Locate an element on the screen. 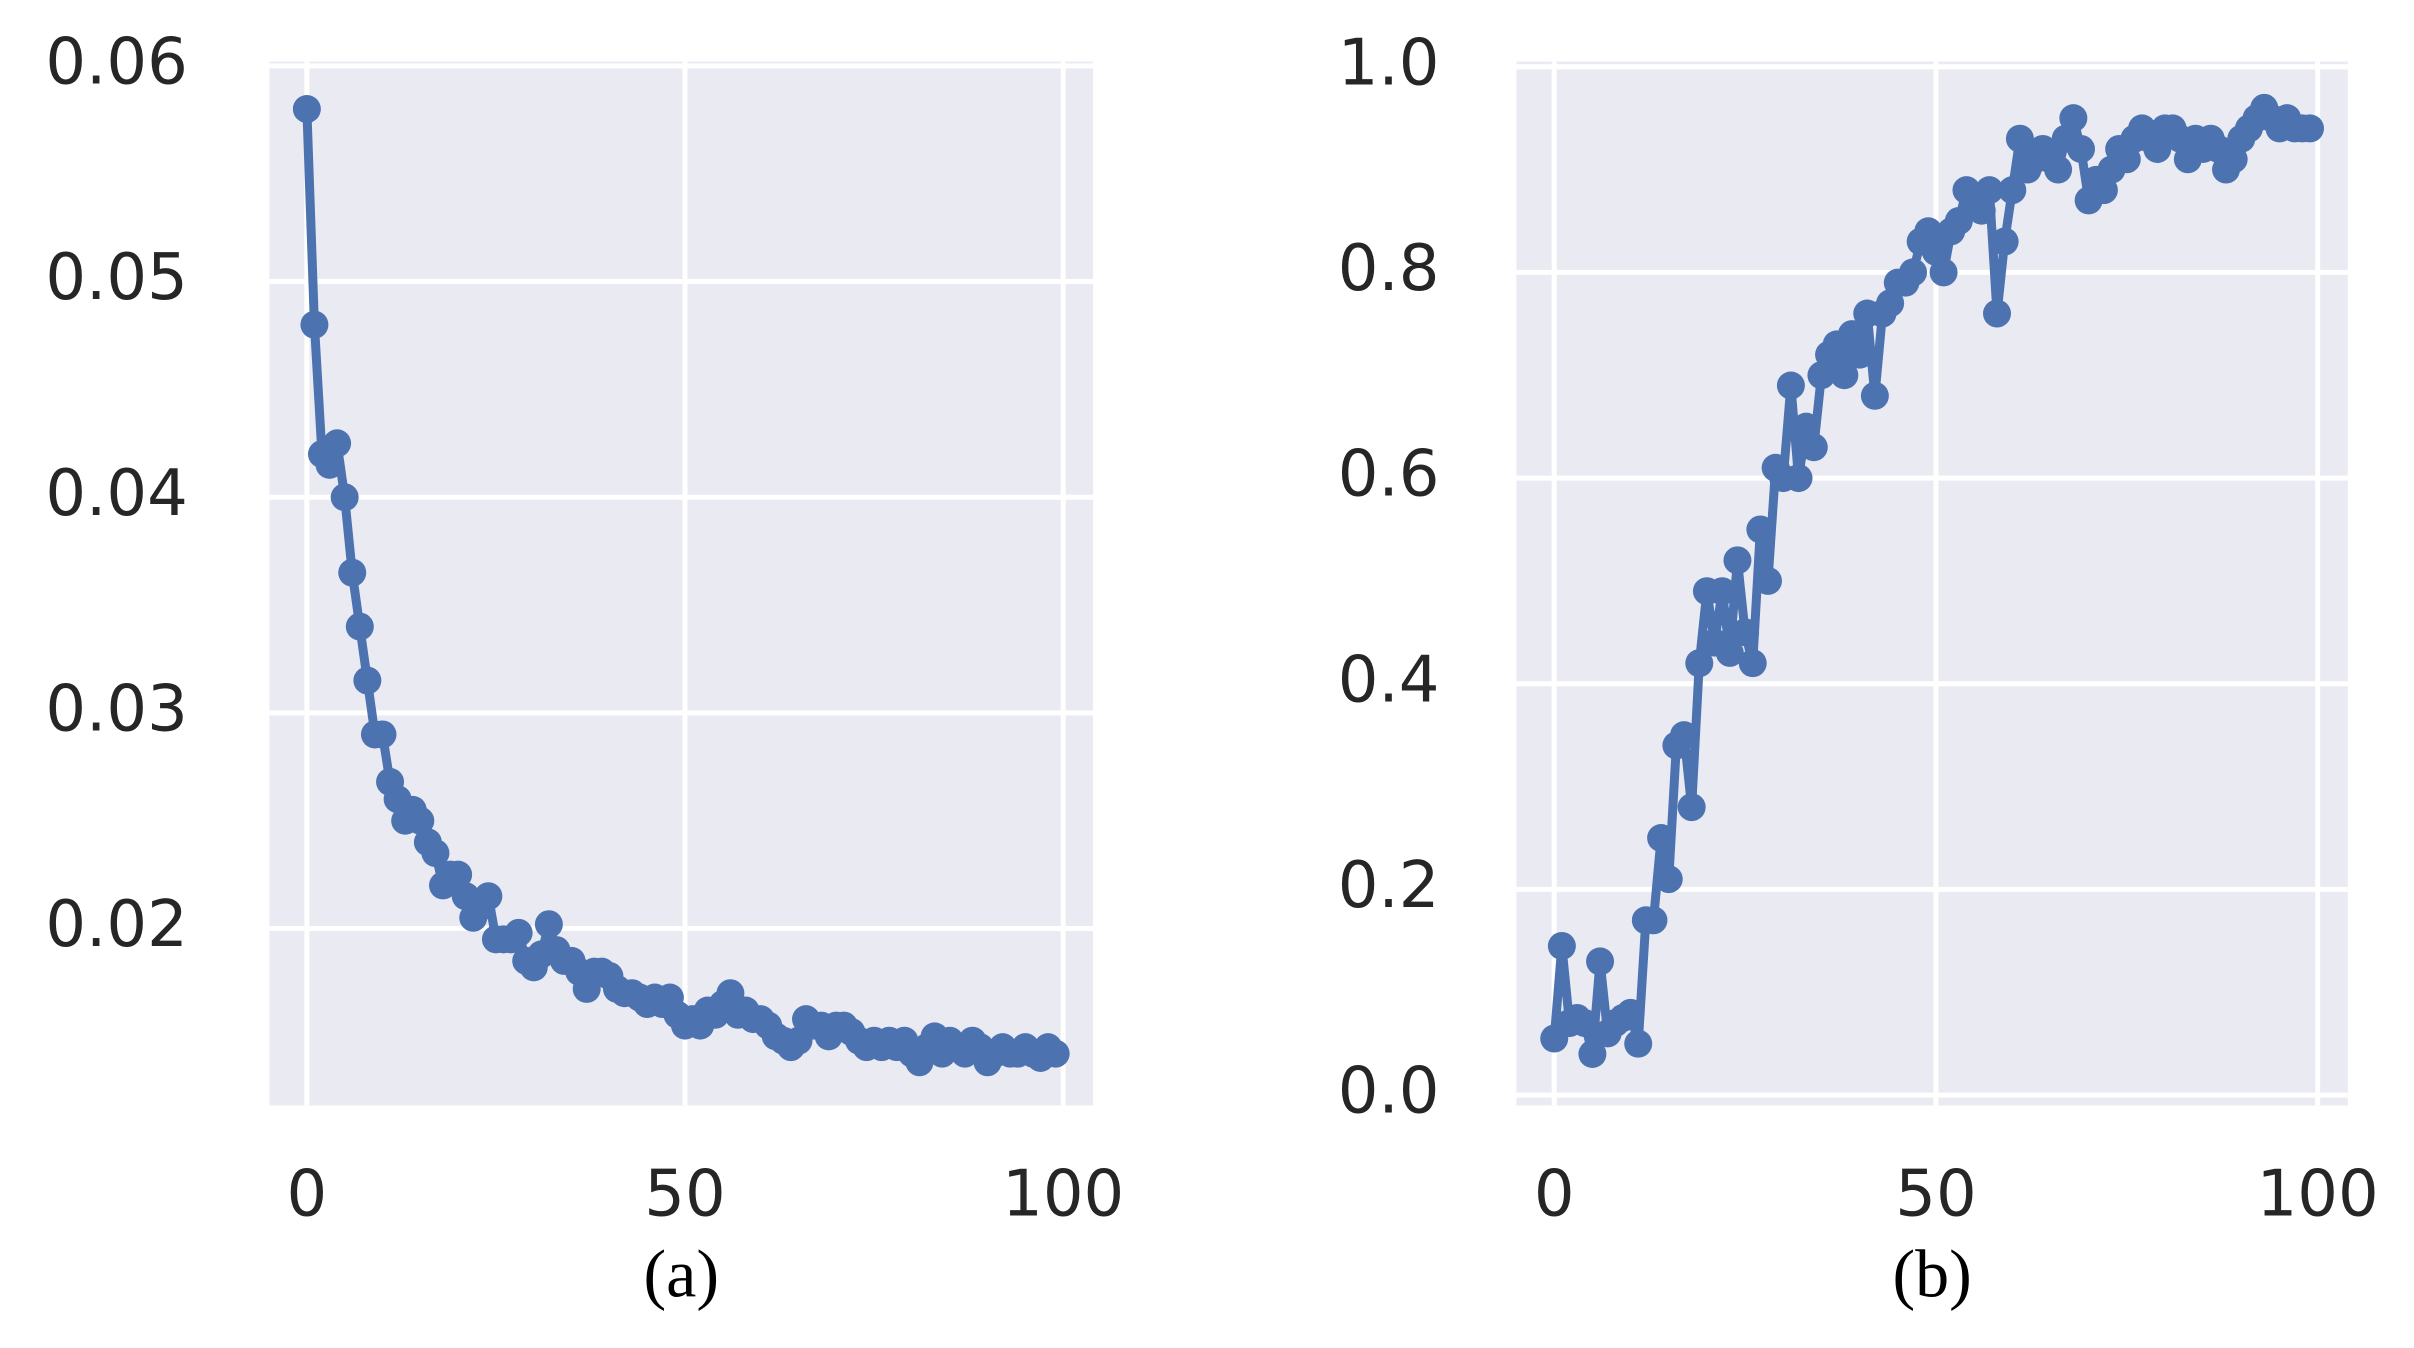  y-tick-label: 0.06 is located at coordinates (116, 62).